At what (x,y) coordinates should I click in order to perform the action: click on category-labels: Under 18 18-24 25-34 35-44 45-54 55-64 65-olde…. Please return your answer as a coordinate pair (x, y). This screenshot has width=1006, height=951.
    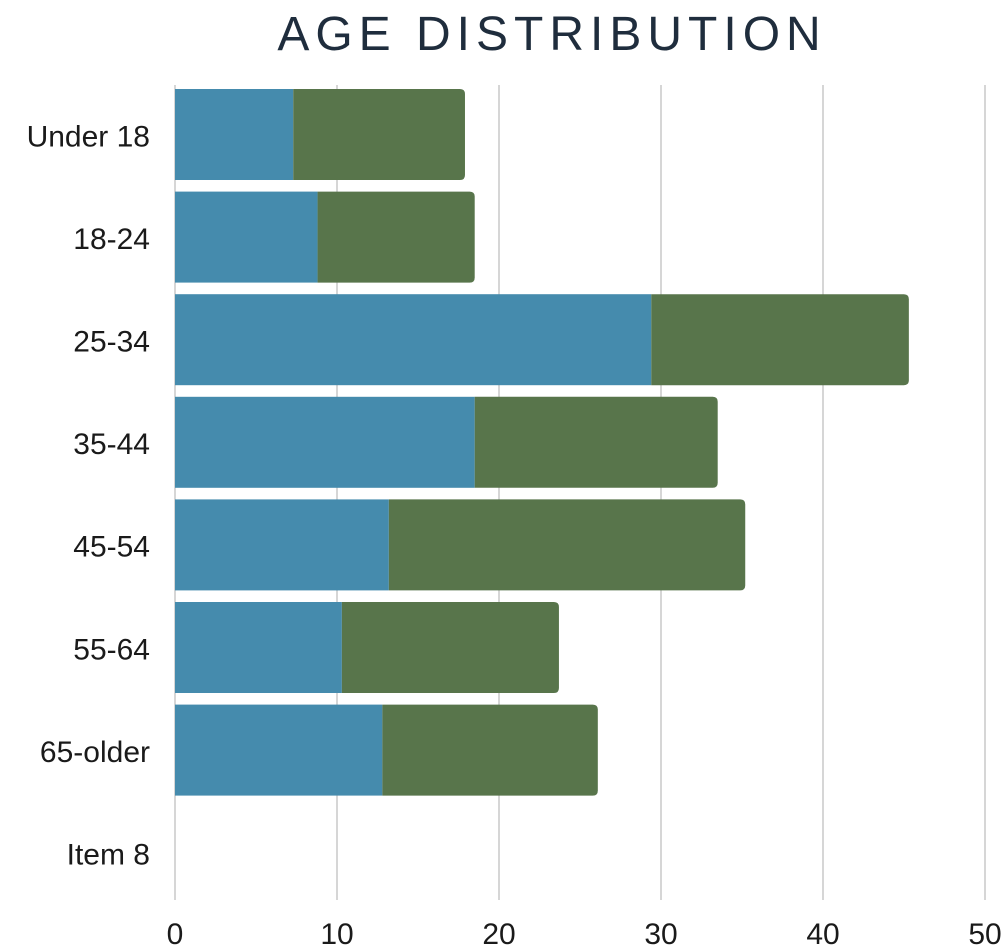
    Looking at the image, I should click on (88, 495).